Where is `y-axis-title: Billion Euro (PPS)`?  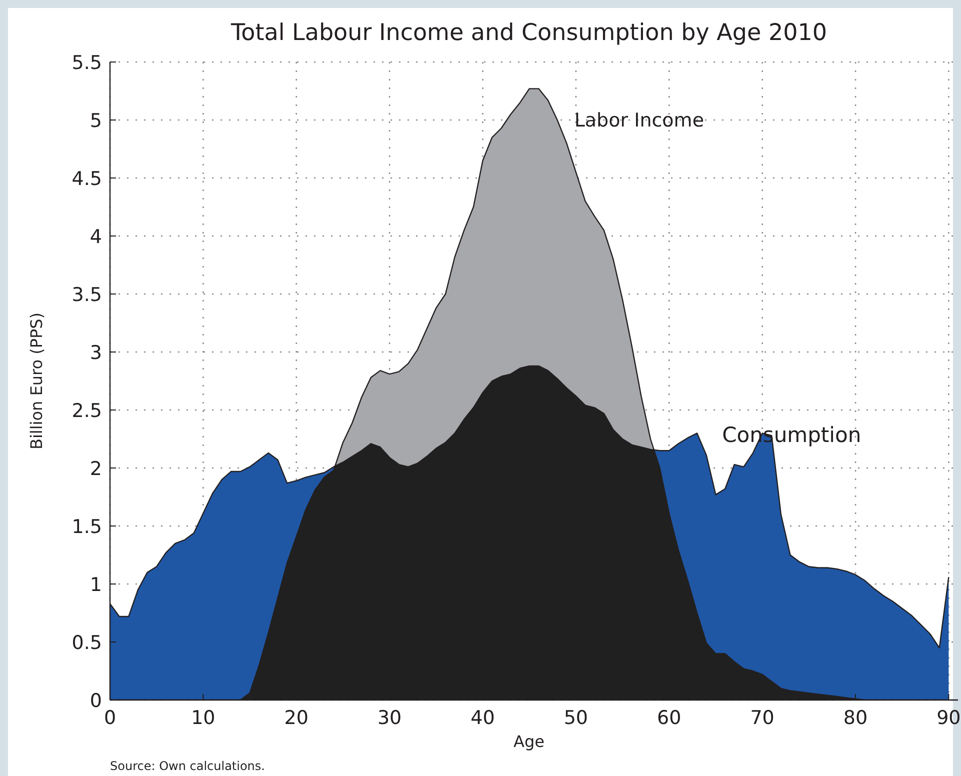 y-axis-title: Billion Euro (PPS) is located at coordinates (36, 381).